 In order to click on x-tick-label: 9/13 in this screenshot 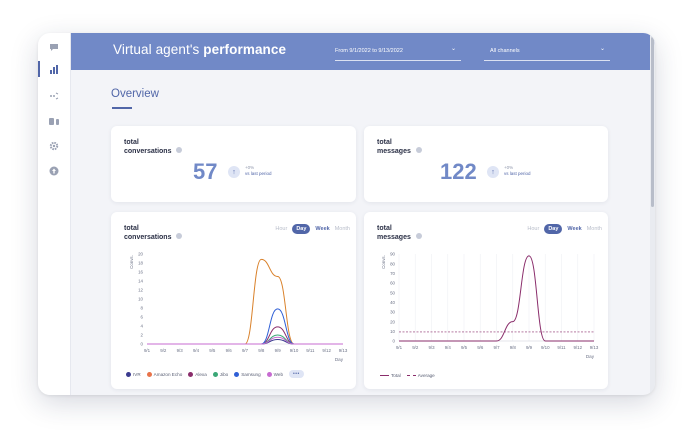, I will do `click(594, 347)`.